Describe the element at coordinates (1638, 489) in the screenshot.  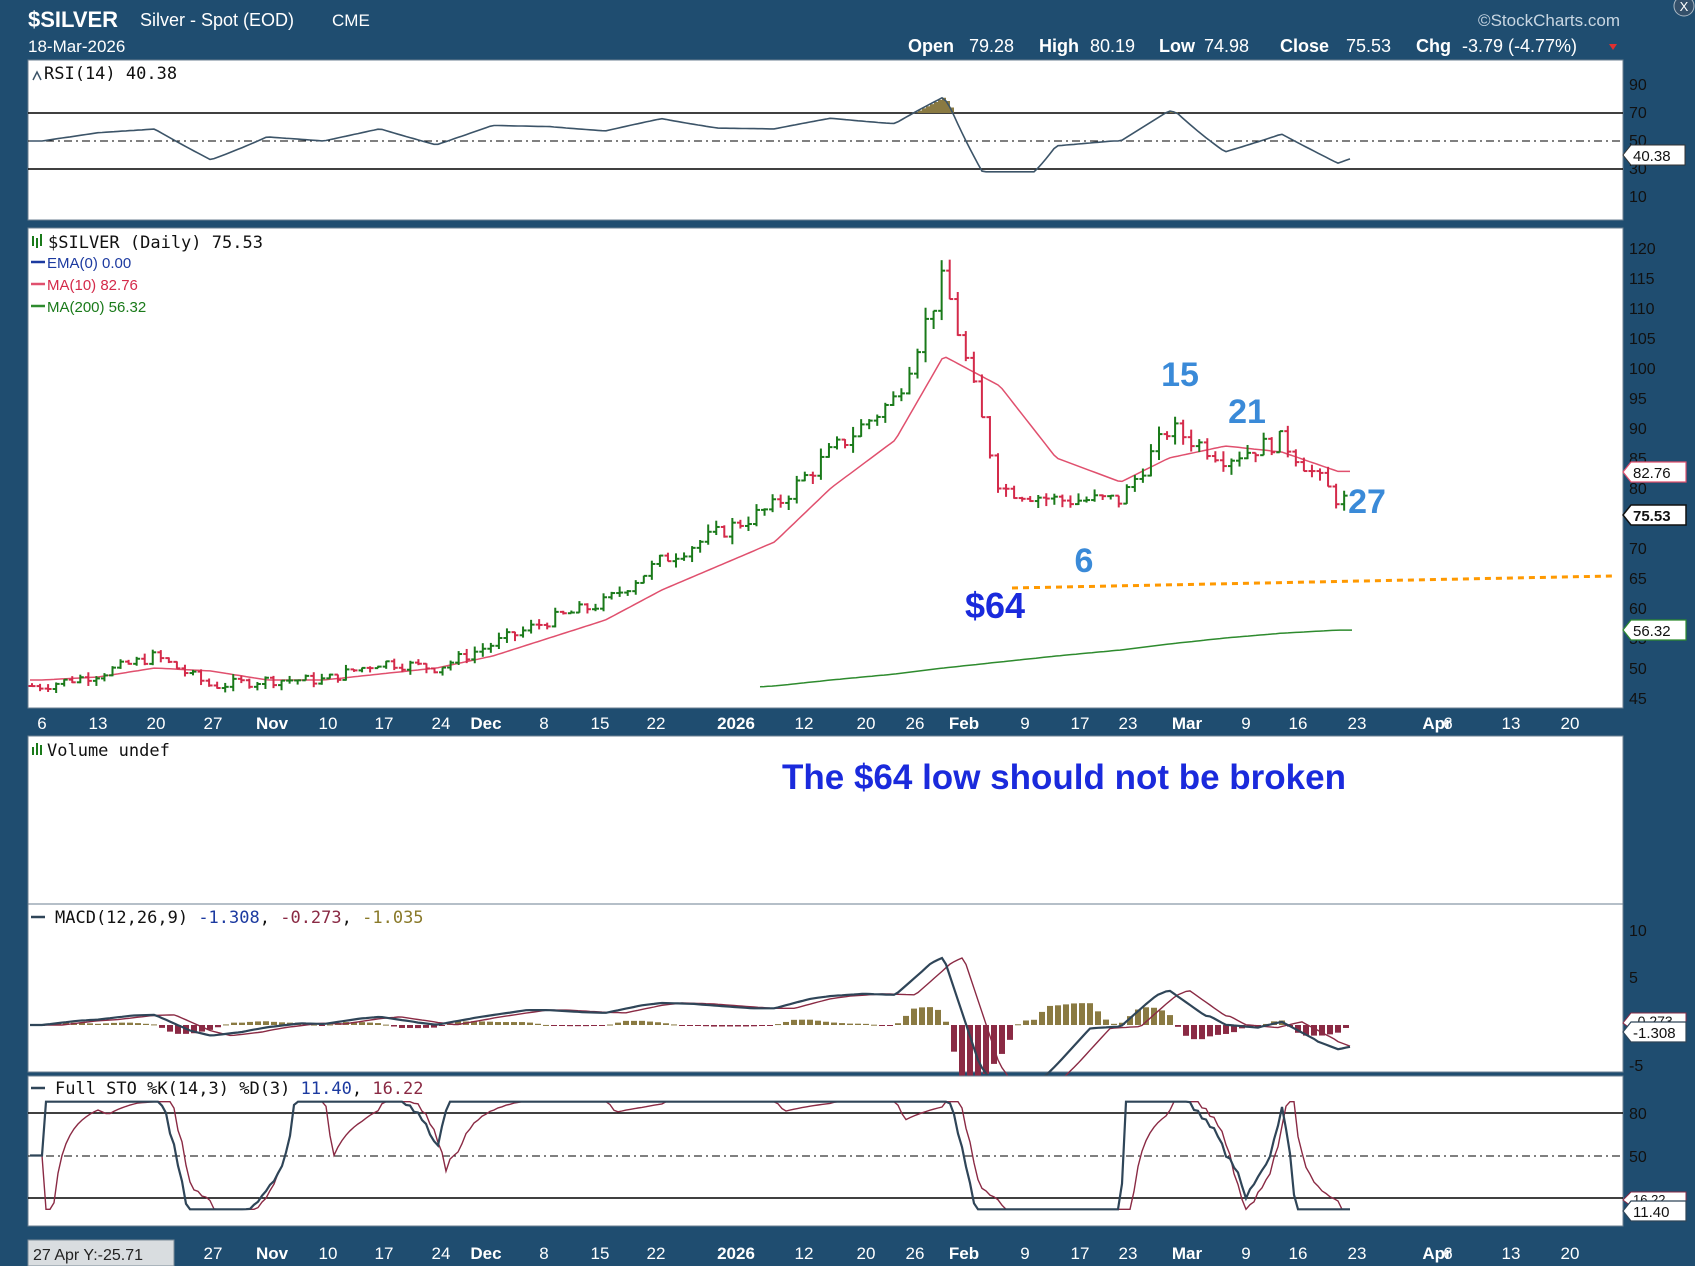
I see `price-tick: 80` at that location.